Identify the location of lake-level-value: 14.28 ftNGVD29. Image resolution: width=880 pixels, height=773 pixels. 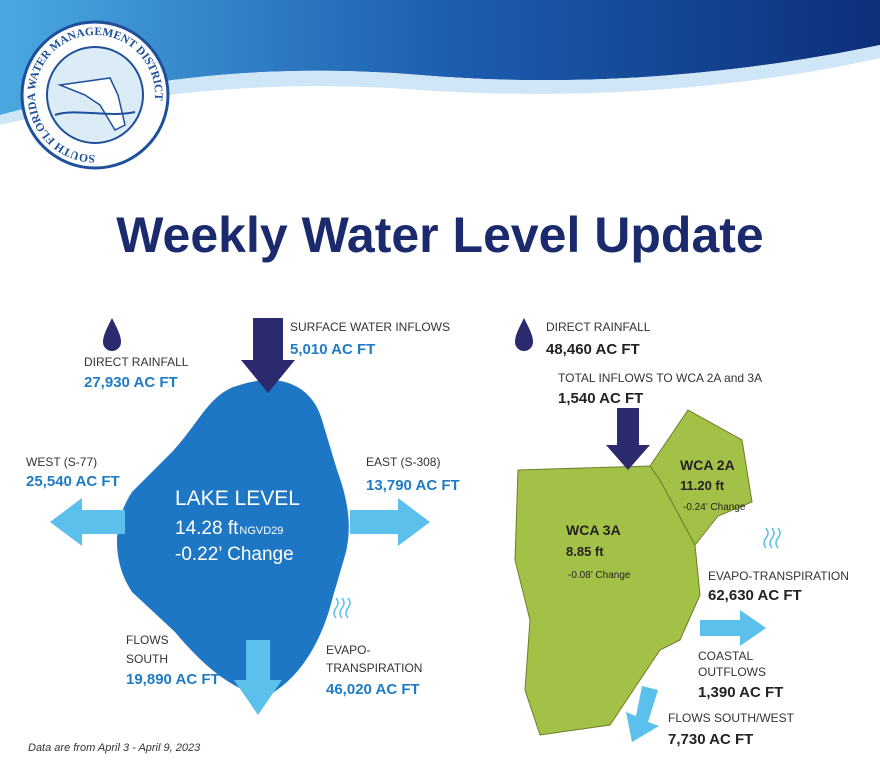
(229, 528).